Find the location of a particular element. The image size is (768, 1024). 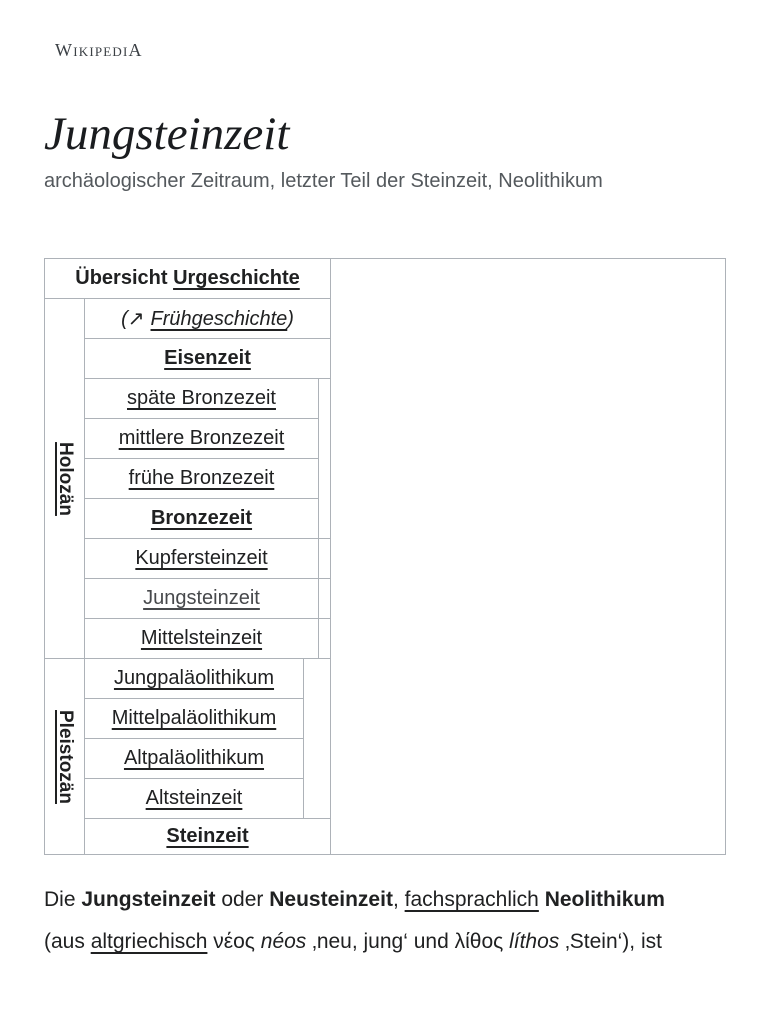

row-steinzeit: Steinzeit is located at coordinates (207, 836).